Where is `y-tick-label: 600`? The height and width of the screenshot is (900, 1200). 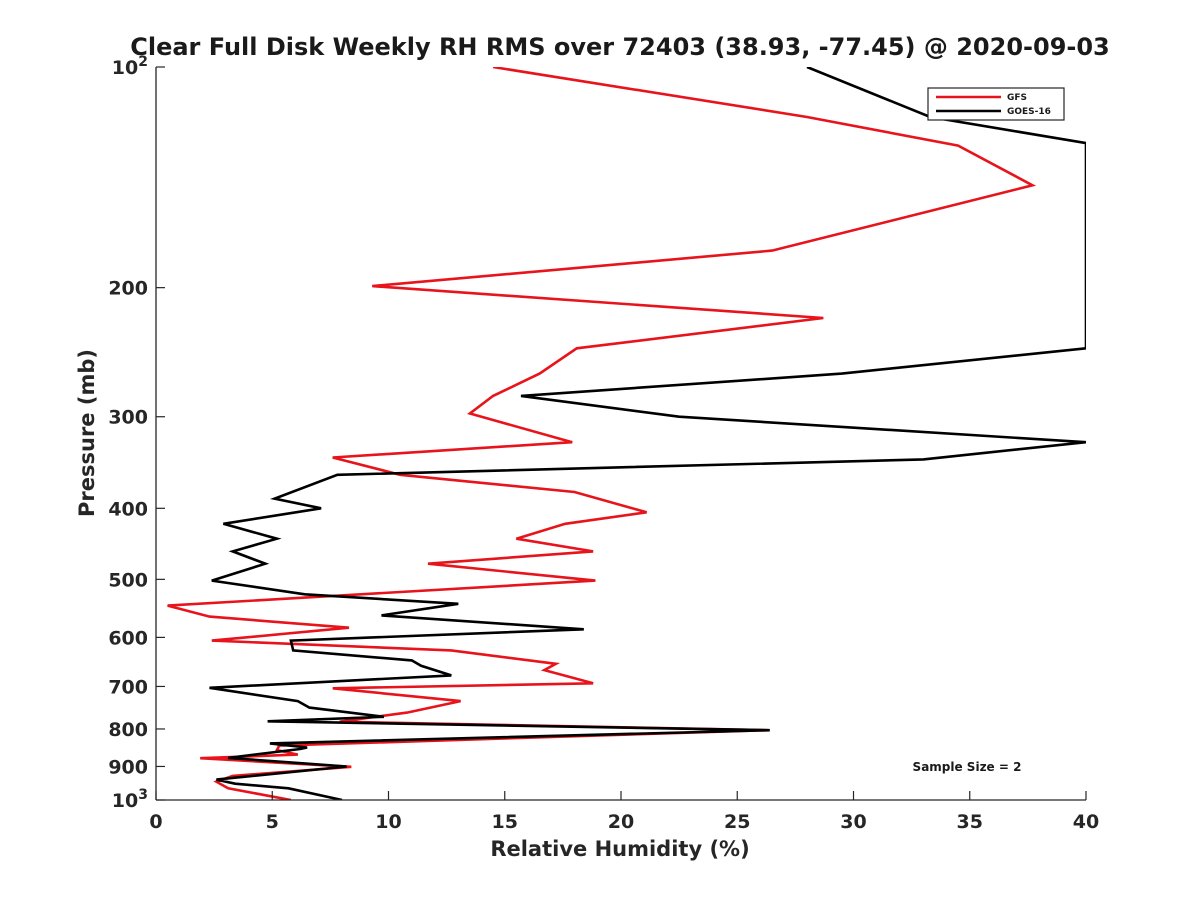
y-tick-label: 600 is located at coordinates (128, 638).